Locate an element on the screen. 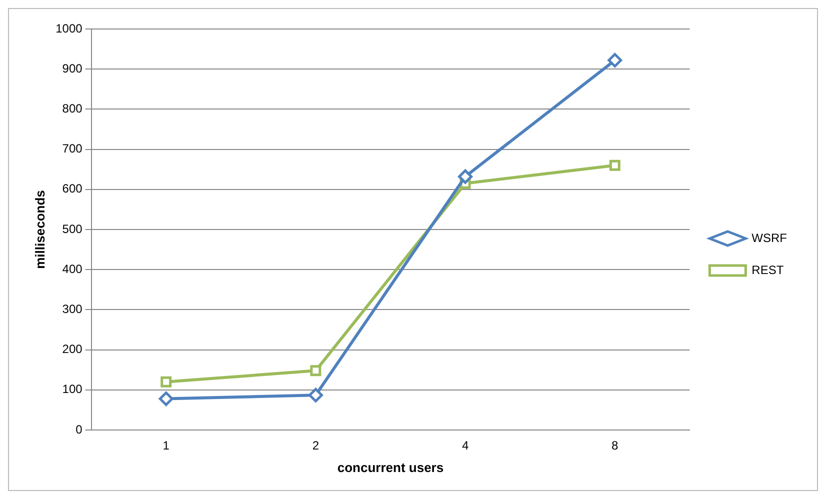 The image size is (826, 499). y-tick-label: 0 is located at coordinates (79, 429).